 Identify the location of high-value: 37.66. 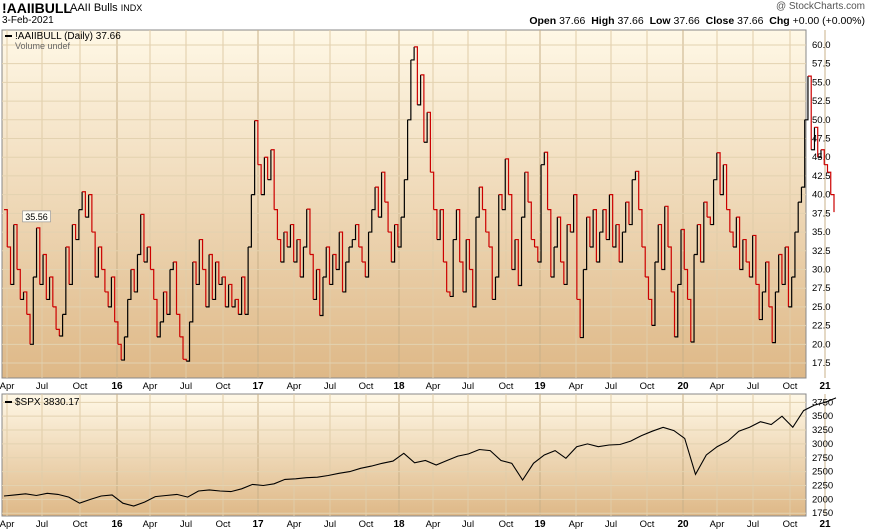
(630, 21).